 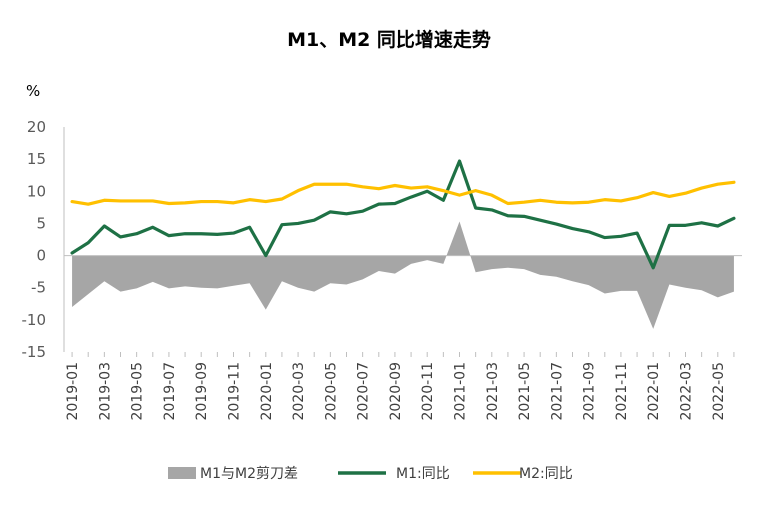 What do you see at coordinates (493, 391) in the screenshot?
I see `x-tick-label: 2021-03` at bounding box center [493, 391].